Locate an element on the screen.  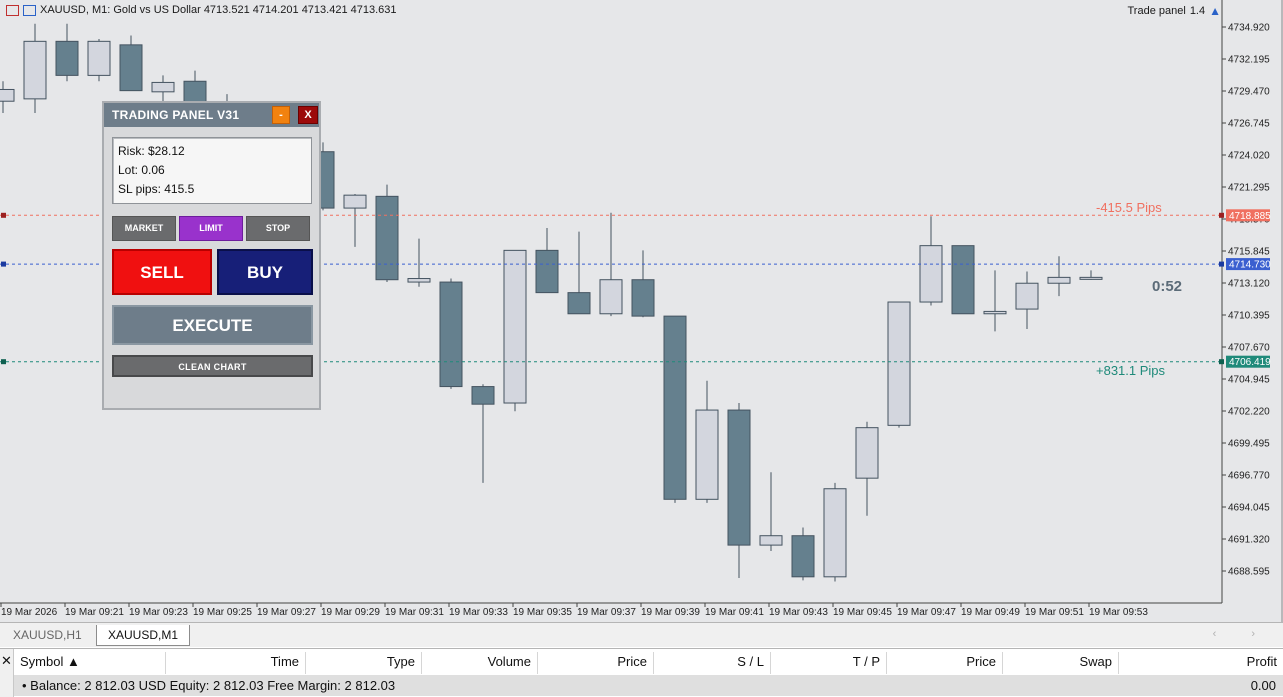
time-label: 19 Mar 09:41 is located at coordinates (734, 612).